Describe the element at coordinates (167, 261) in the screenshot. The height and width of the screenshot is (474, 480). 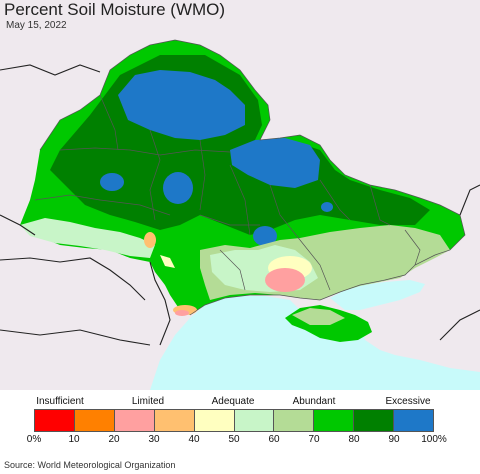
I see `moldova-dry` at that location.